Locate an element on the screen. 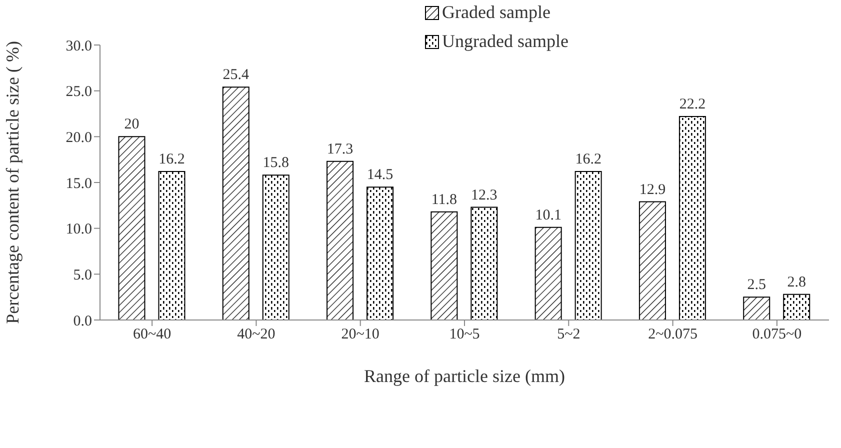 Image resolution: width=841 pixels, height=448 pixels. data-label: 15.8 is located at coordinates (276, 163).